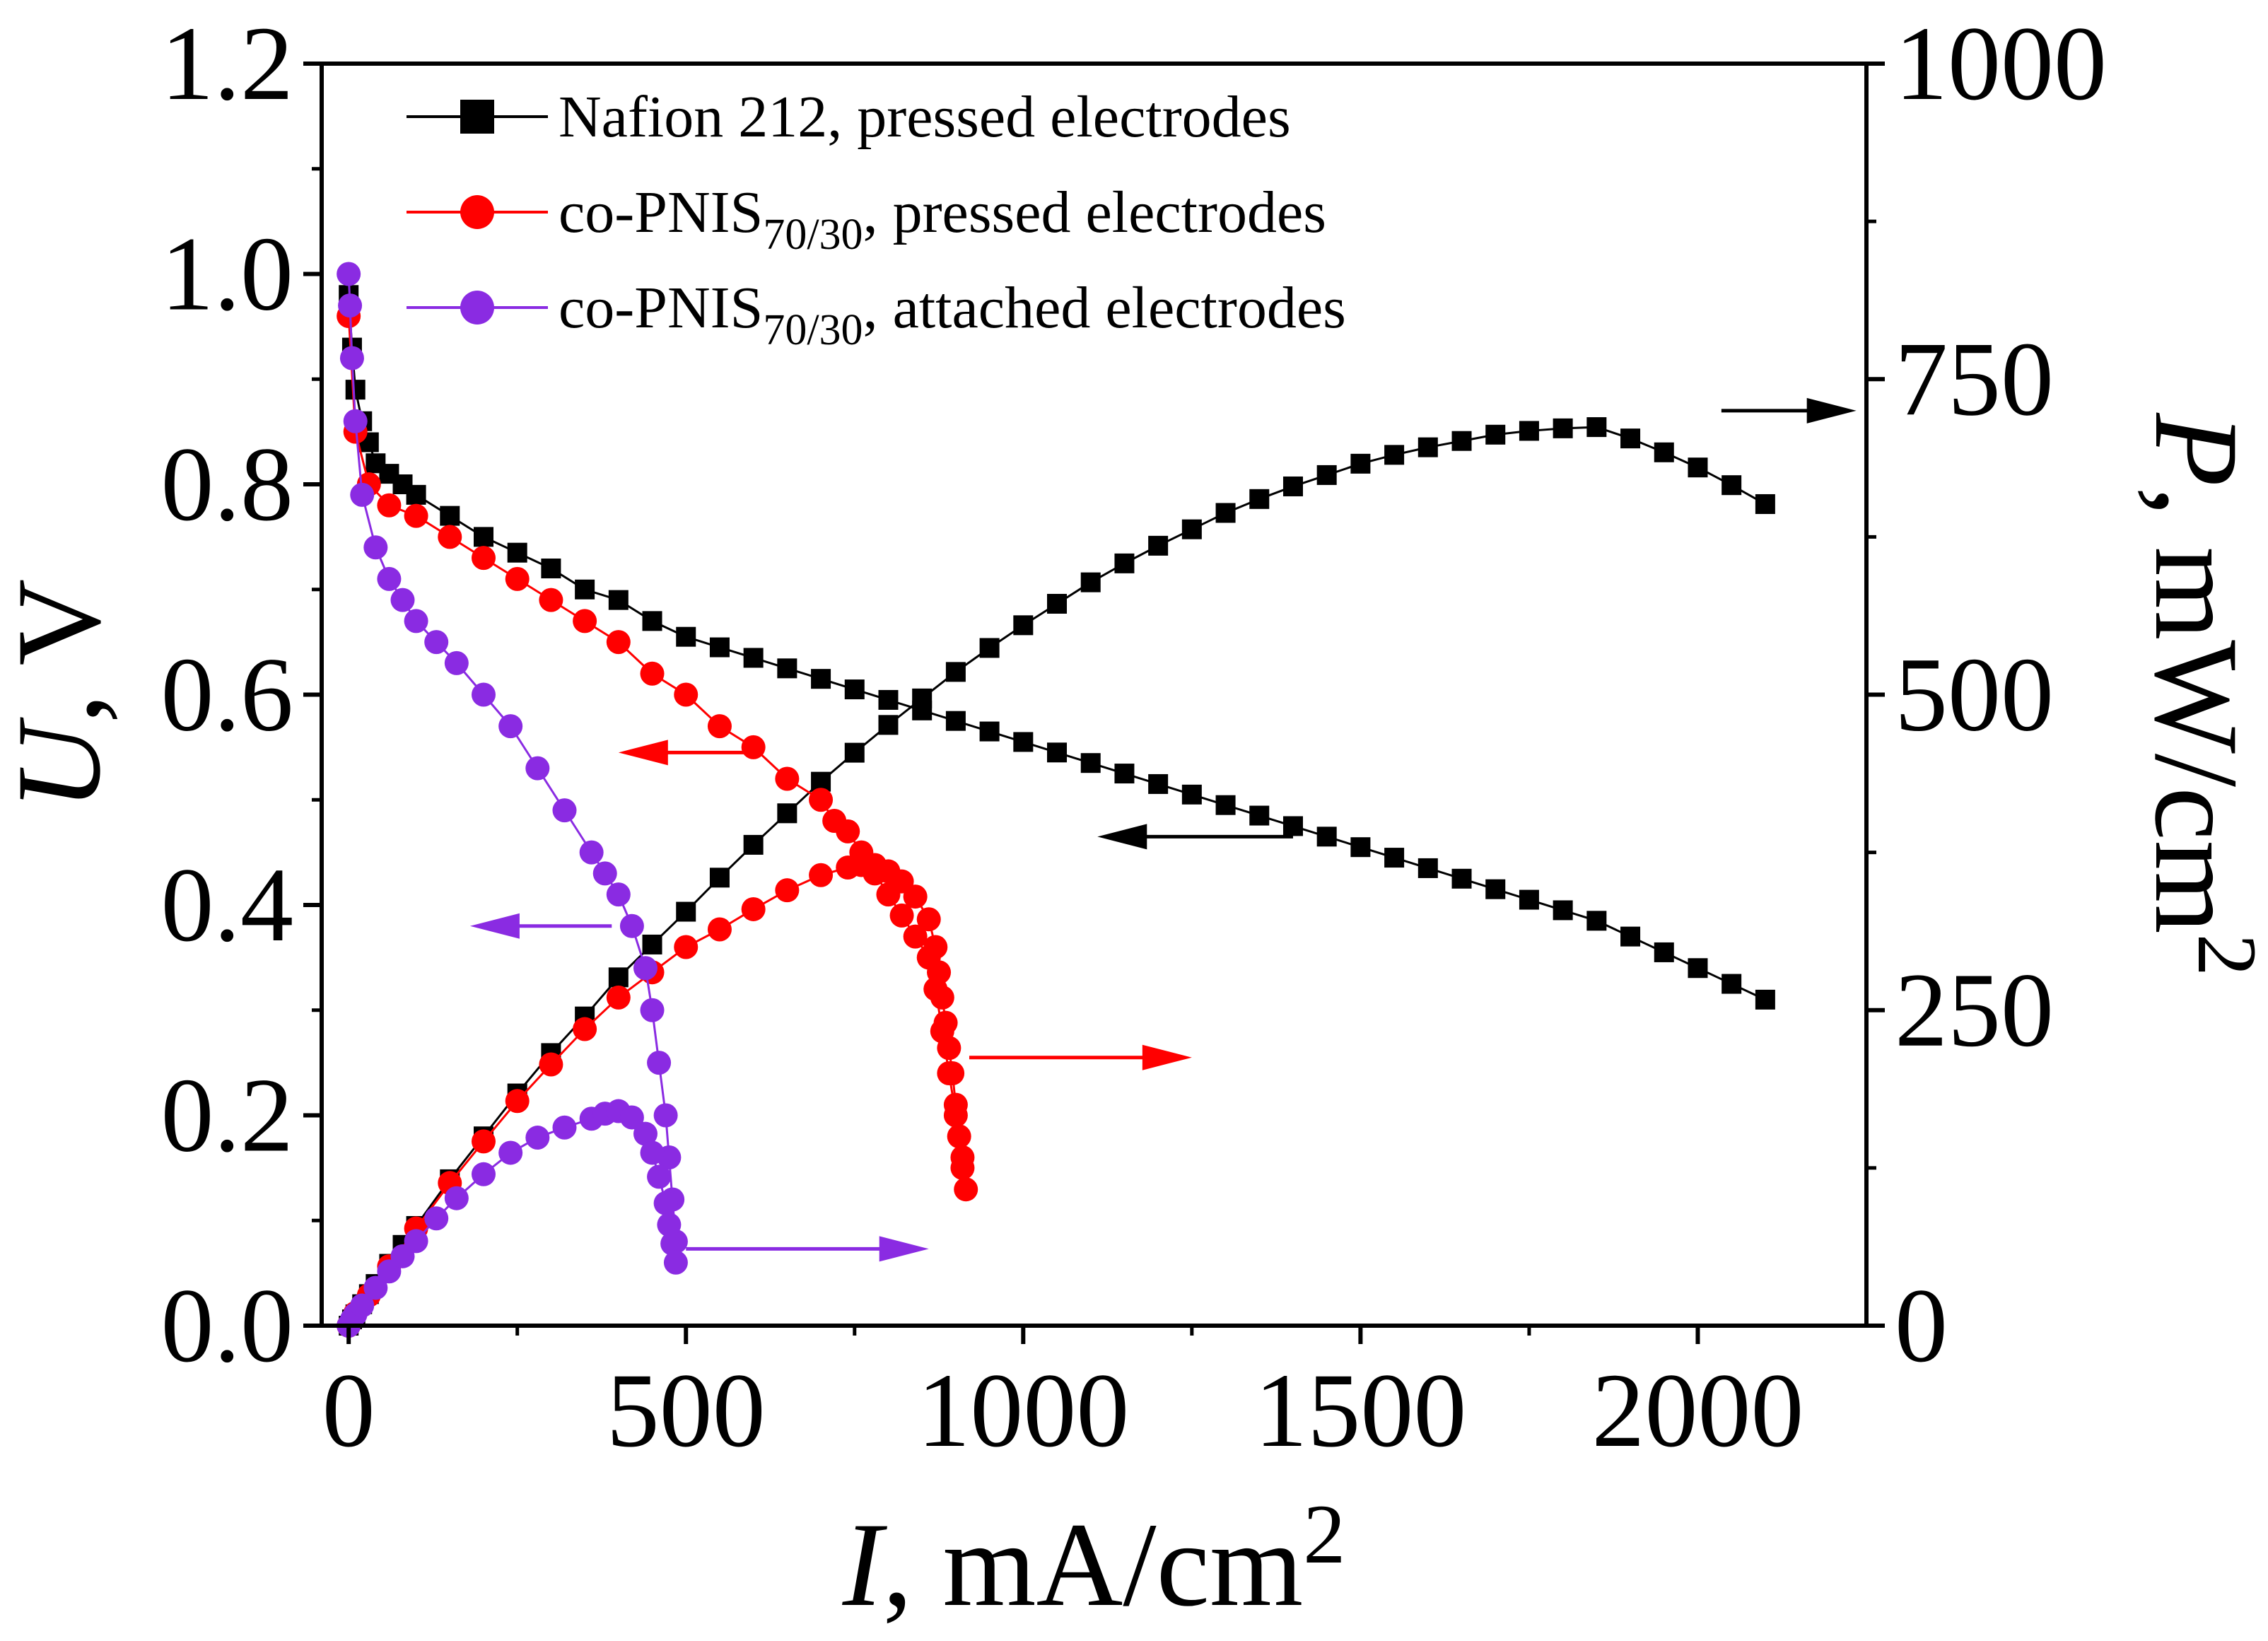 The image size is (2268, 1641). I want to click on y-left-tick-label: 0.0, so click(227, 1325).